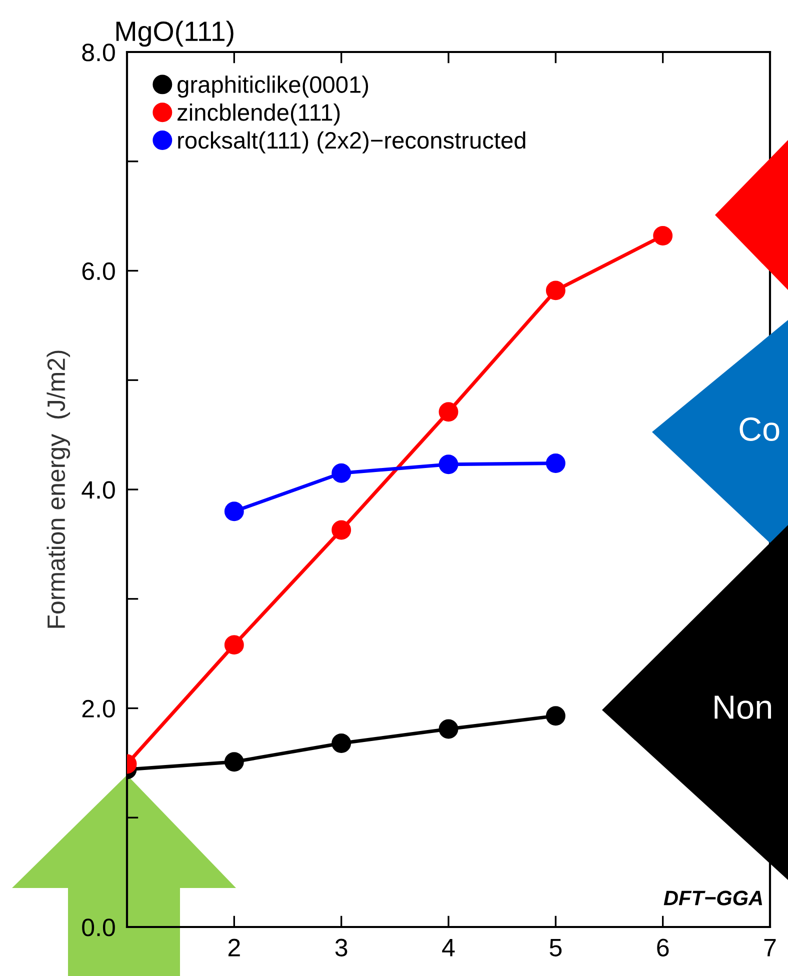 Image resolution: width=788 pixels, height=976 pixels. Describe the element at coordinates (175, 33) in the screenshot. I see `chart-title: MgO(111)` at that location.